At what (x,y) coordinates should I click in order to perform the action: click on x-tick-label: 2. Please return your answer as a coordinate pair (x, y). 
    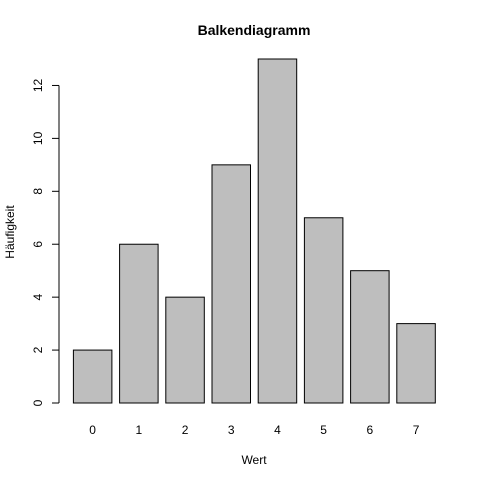
    Looking at the image, I should click on (185, 430).